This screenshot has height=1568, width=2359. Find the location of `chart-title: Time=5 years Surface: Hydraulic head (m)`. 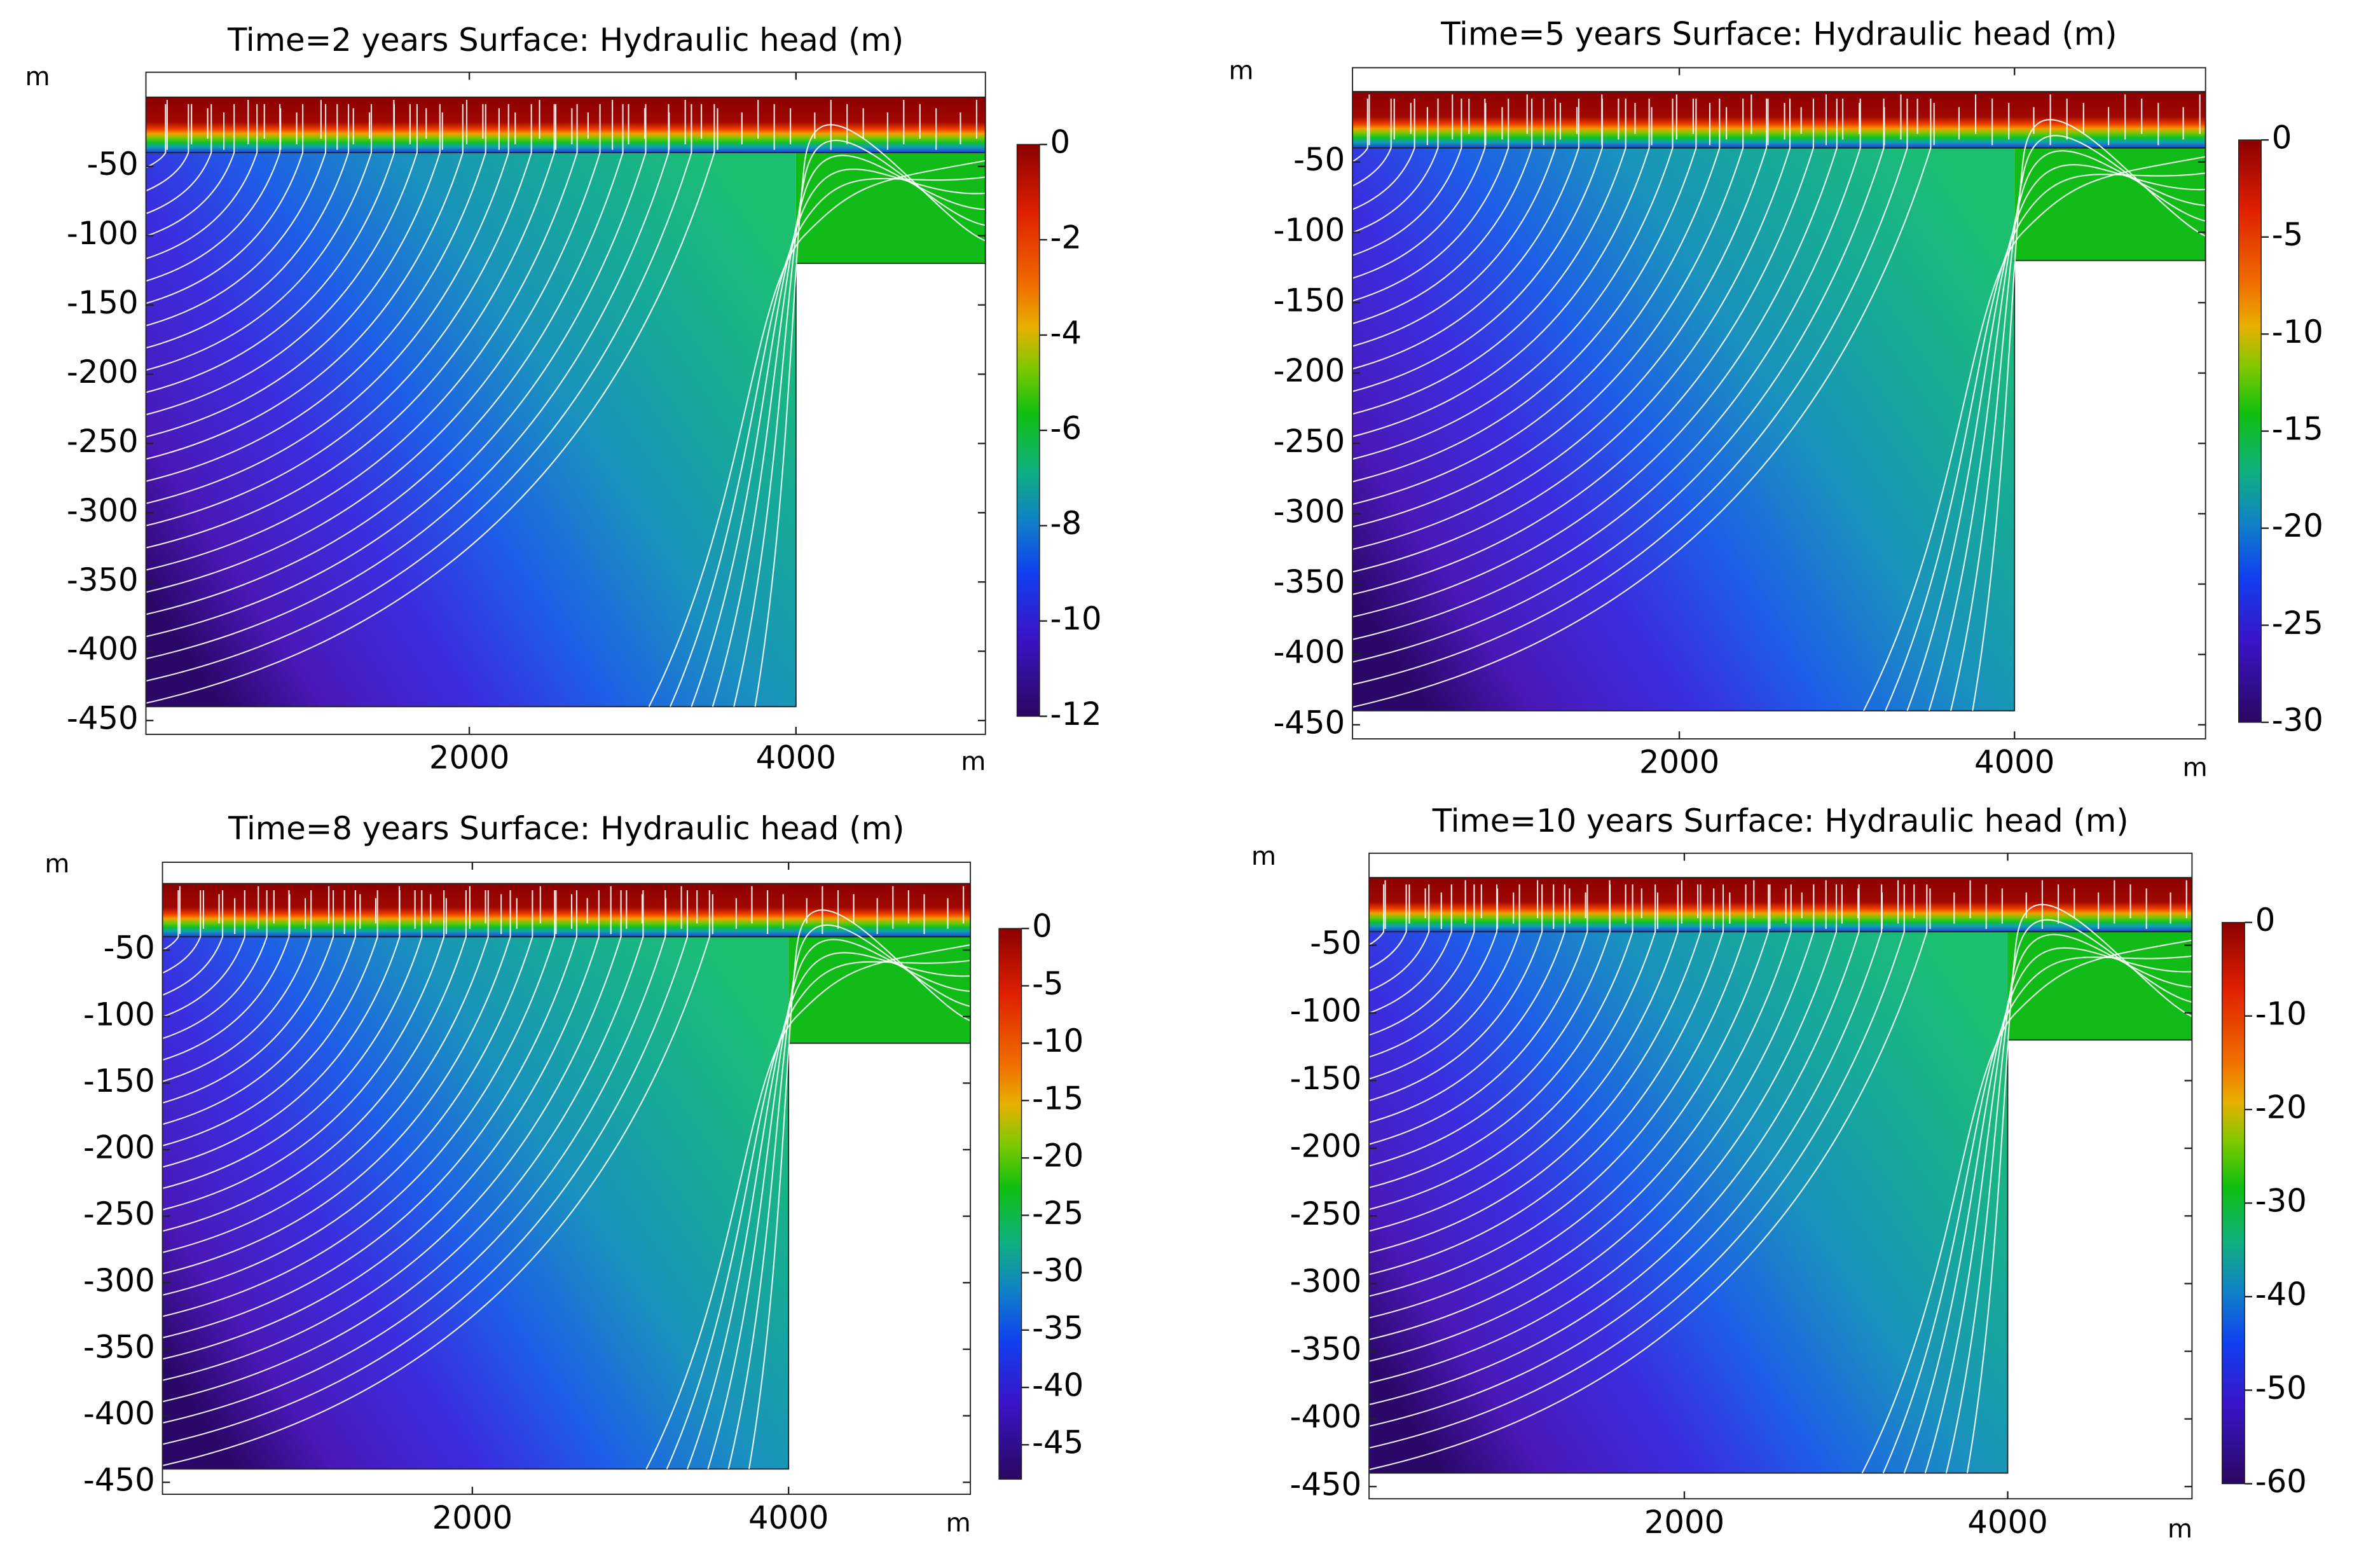

chart-title: Time=5 years Surface: Hydraulic head (m) is located at coordinates (1778, 33).